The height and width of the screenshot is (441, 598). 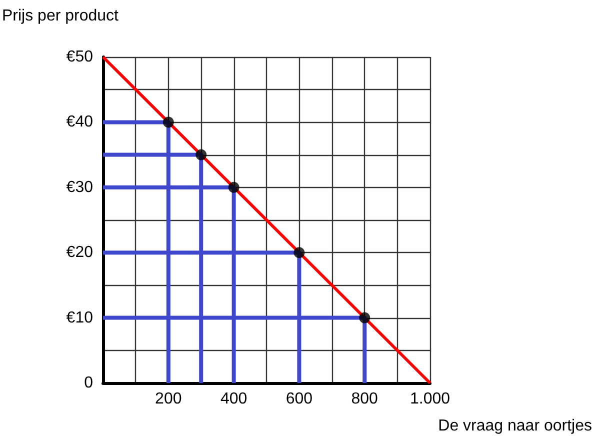 I want to click on x-tick-label: 800, so click(x=364, y=399).